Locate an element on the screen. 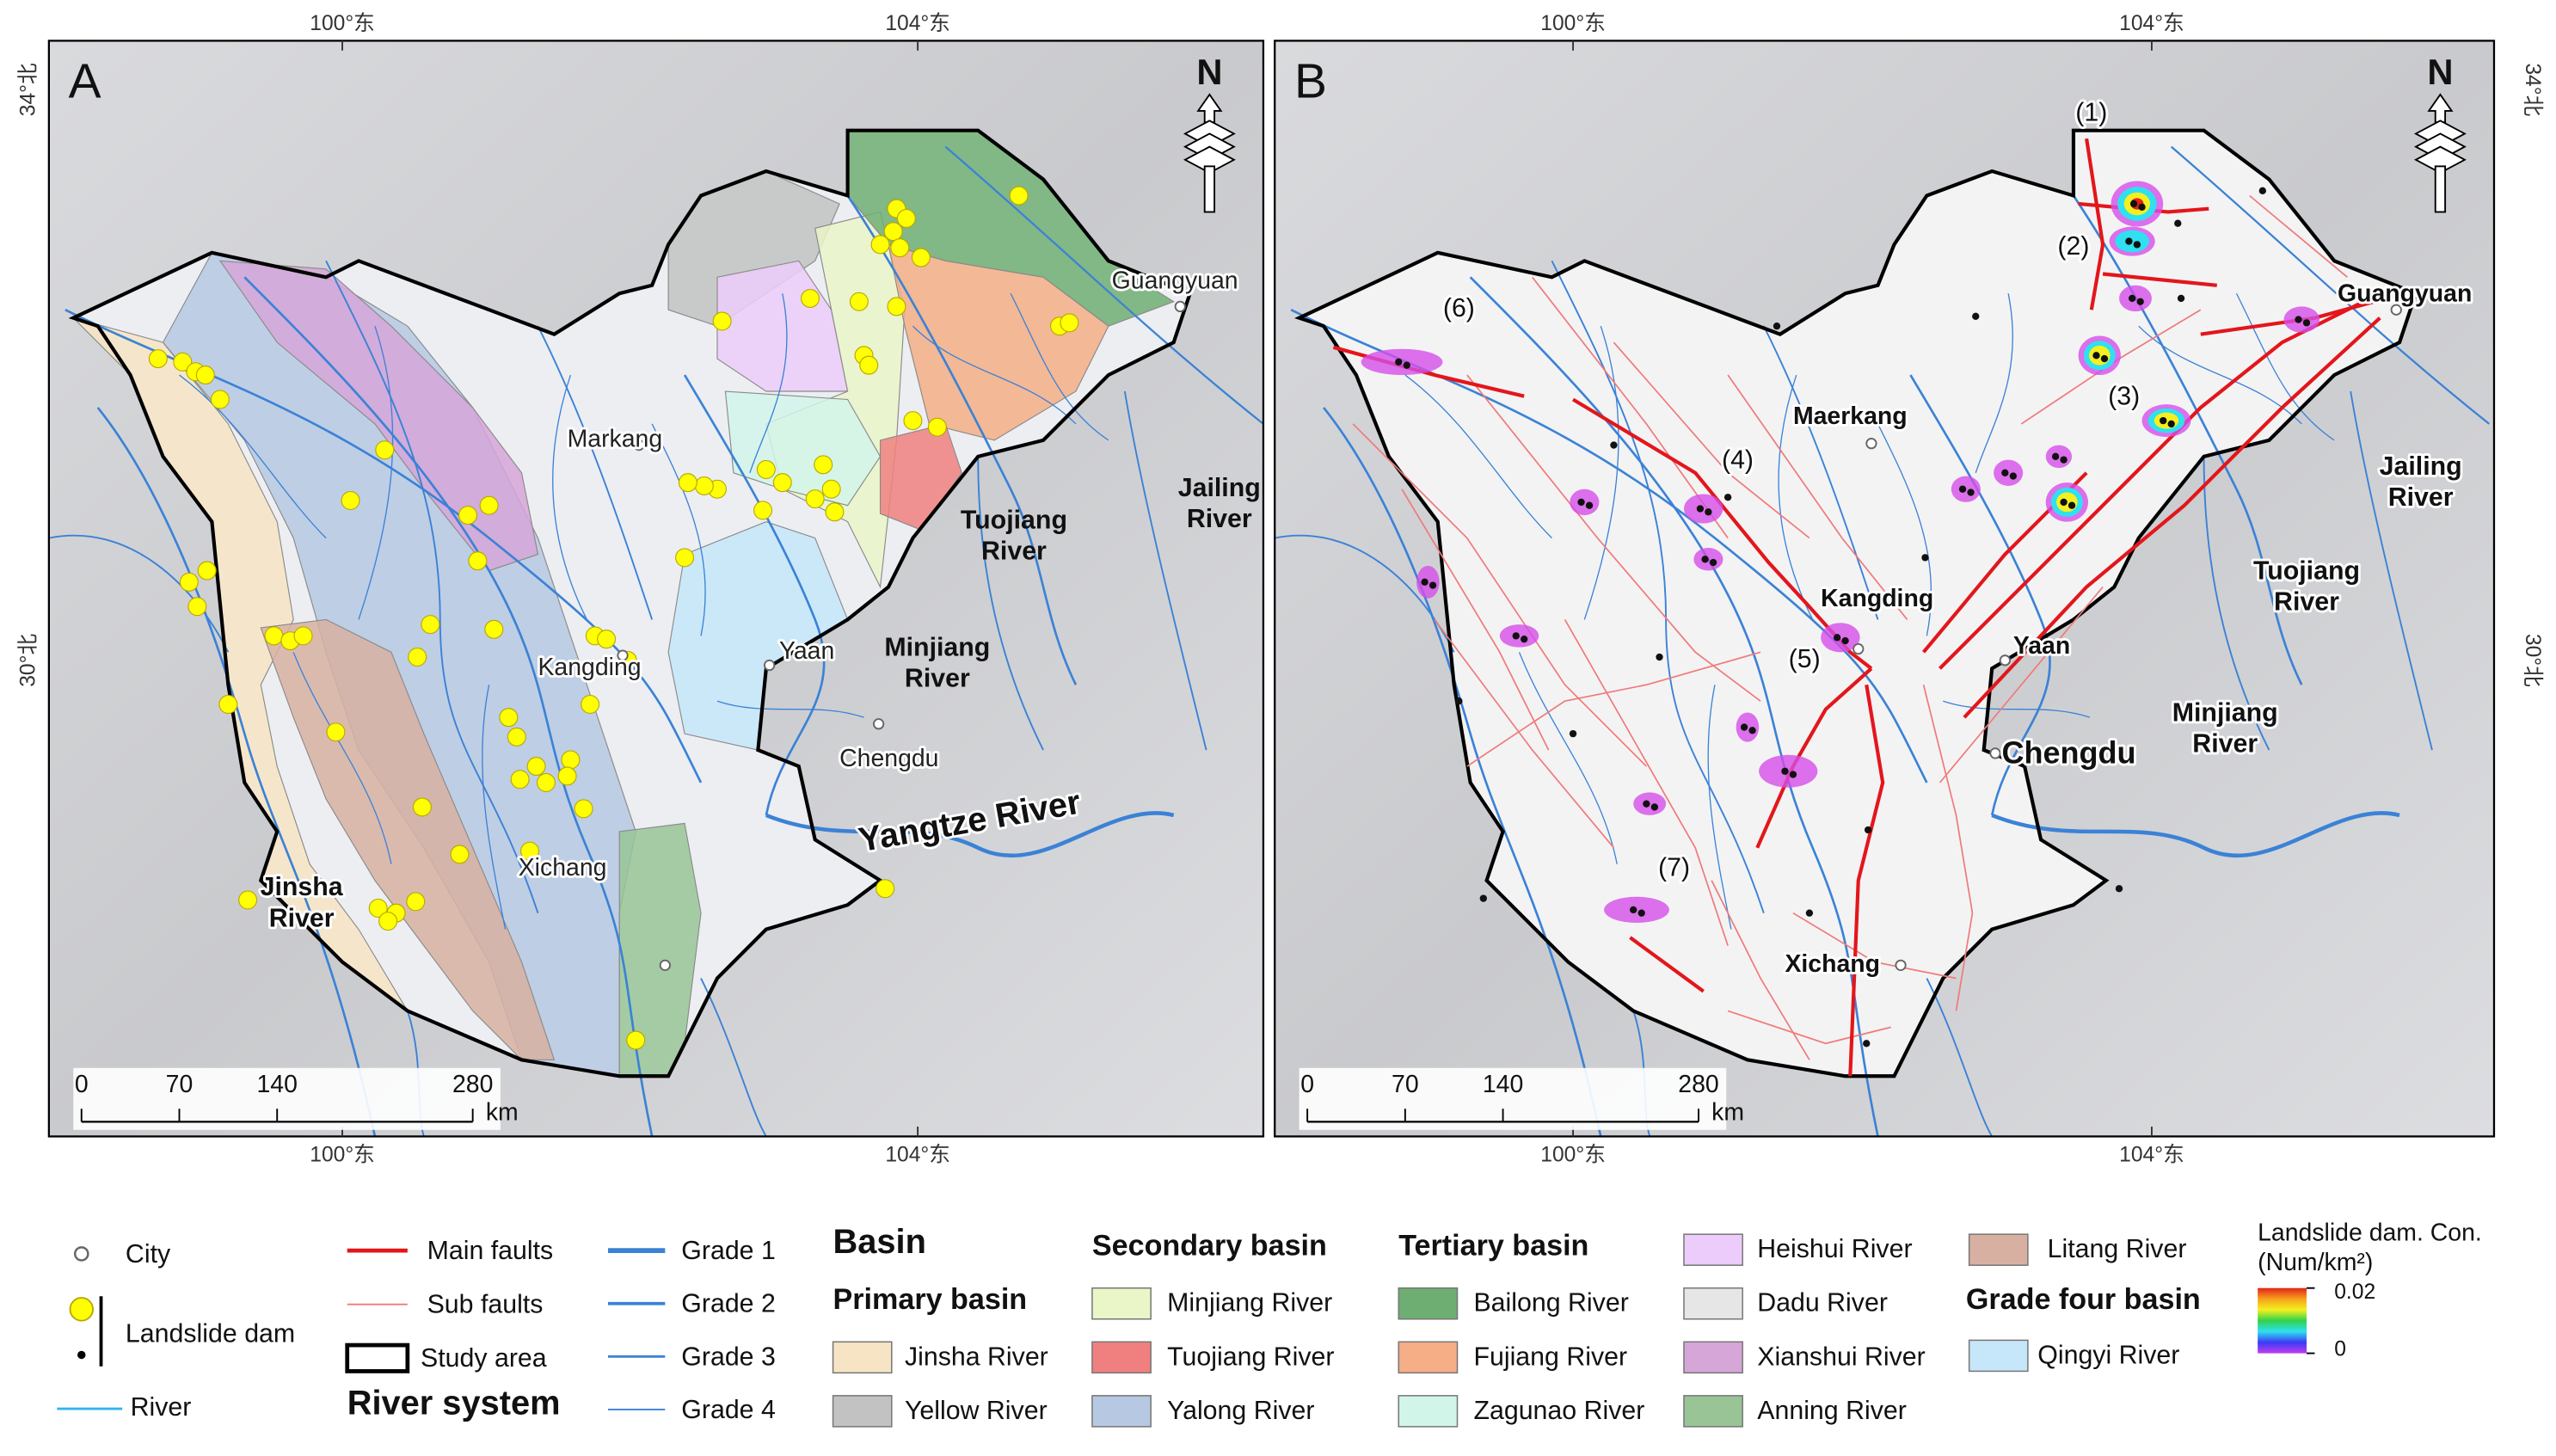  lat-label: 34°北 is located at coordinates (28, 90).